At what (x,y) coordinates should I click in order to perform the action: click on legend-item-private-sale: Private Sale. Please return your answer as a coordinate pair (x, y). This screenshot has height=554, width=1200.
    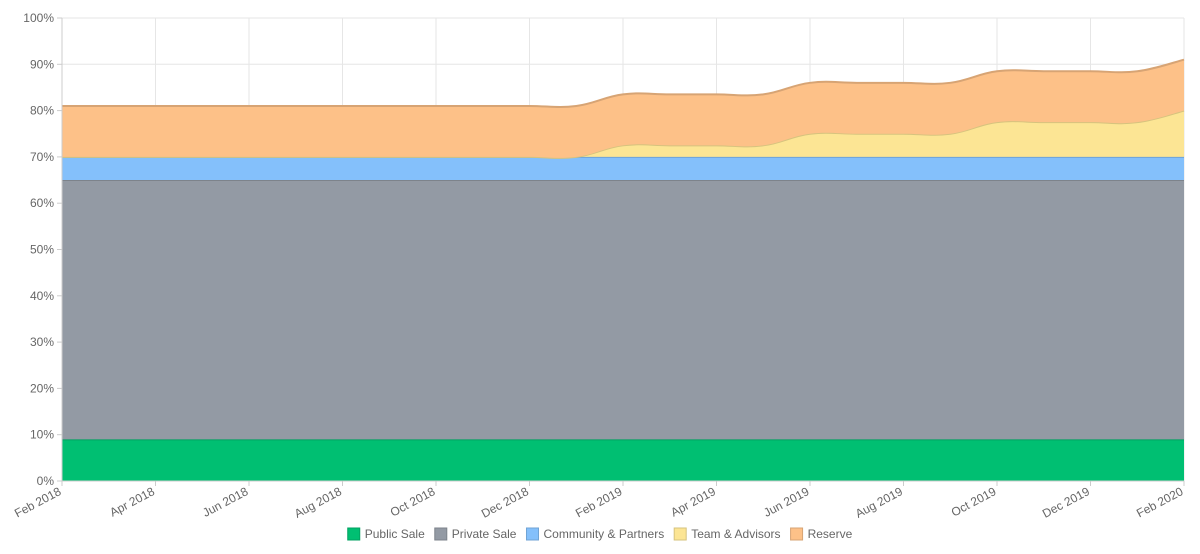
    Looking at the image, I should click on (475, 534).